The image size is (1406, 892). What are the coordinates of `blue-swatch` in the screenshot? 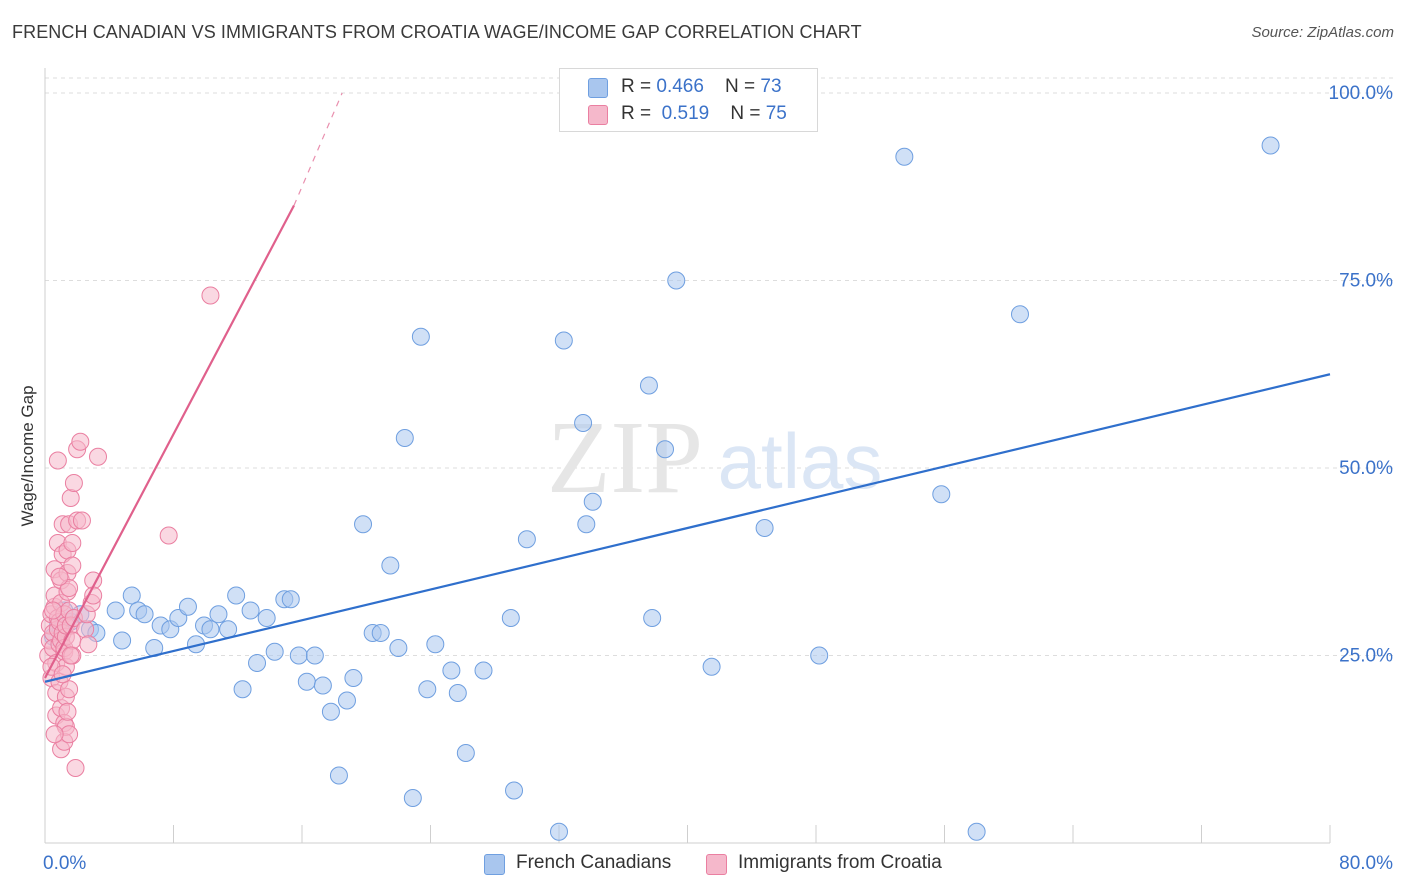 It's located at (494, 864).